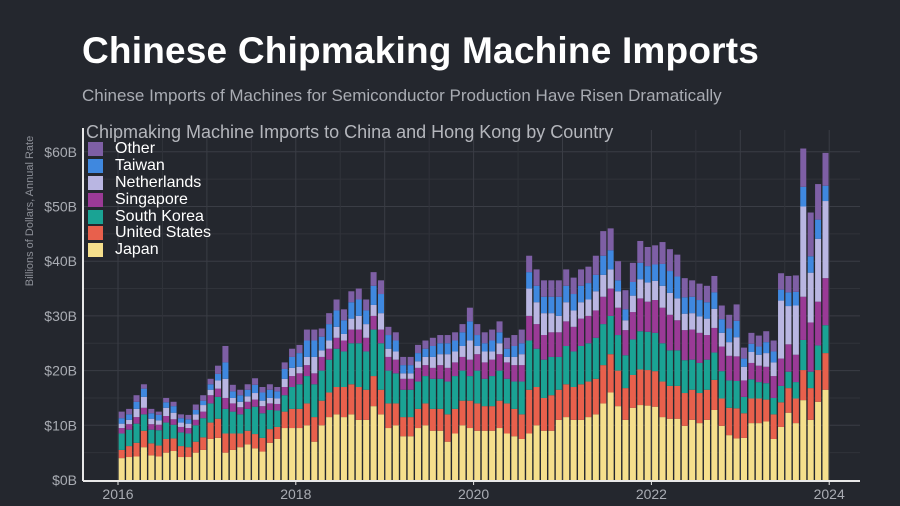 The height and width of the screenshot is (506, 900). What do you see at coordinates (64, 480) in the screenshot?
I see `y-tick-label: $0B` at bounding box center [64, 480].